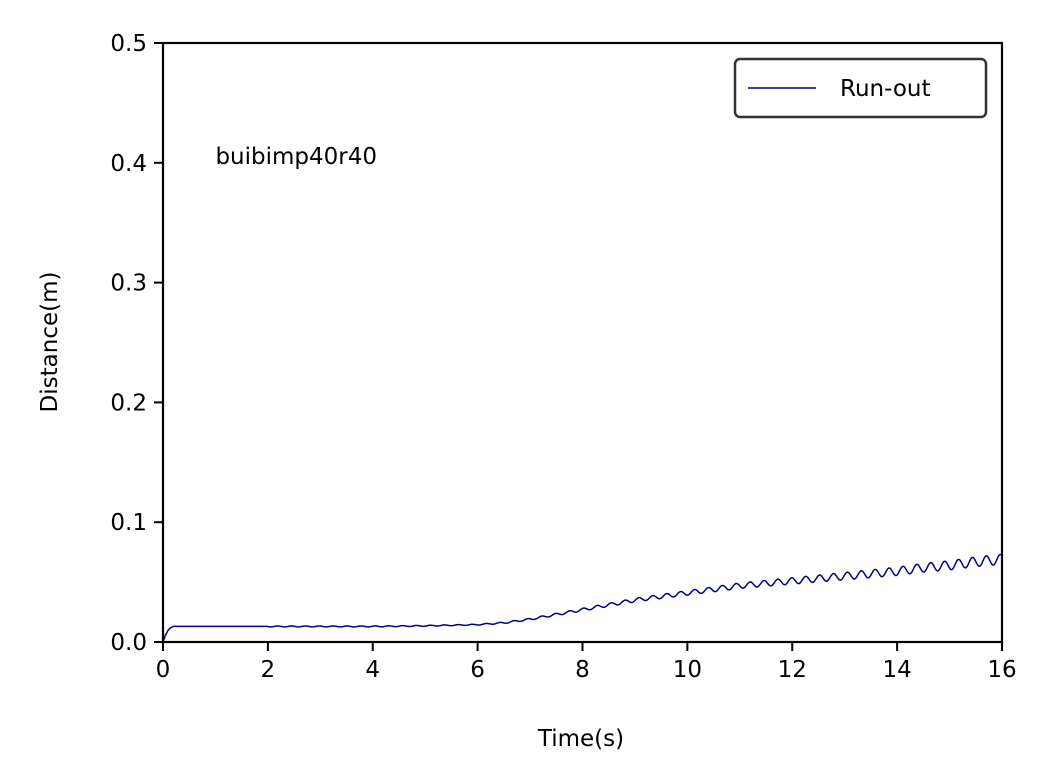 The width and height of the screenshot is (1053, 784). What do you see at coordinates (50, 342) in the screenshot?
I see `y-axis-label: Distance(m)` at bounding box center [50, 342].